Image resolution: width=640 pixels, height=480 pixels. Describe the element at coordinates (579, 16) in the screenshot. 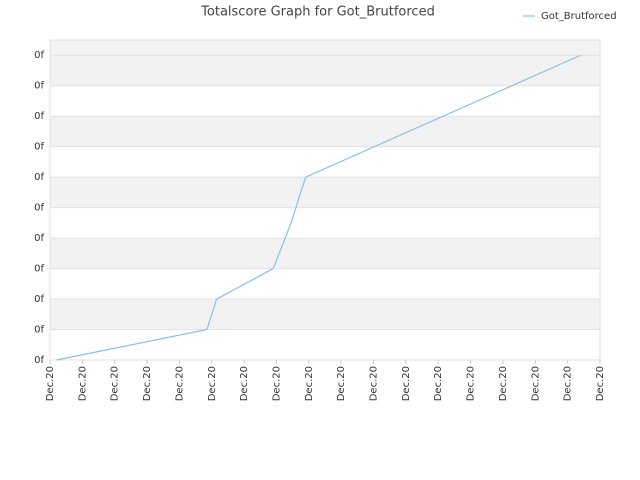

I see `legend-label: Got_Brutforced` at that location.